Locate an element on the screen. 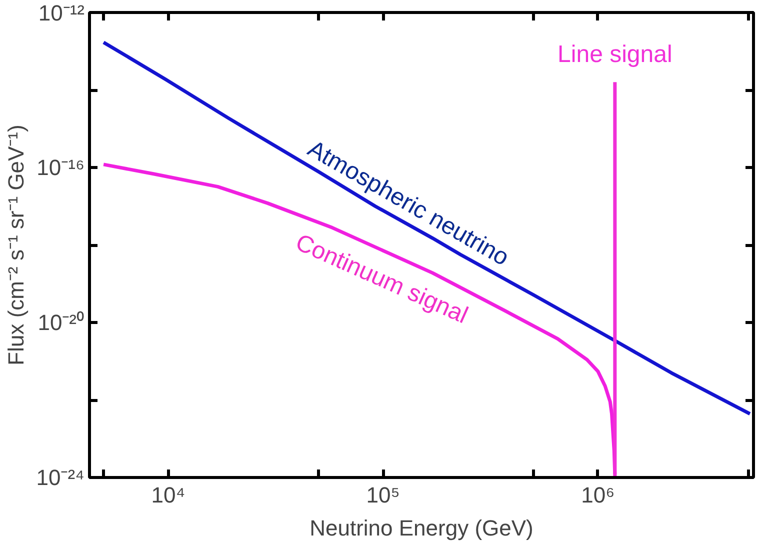 The image size is (761, 543). y-axis-title: Flux (cm⁻² s⁻¹ sr⁻¹ GeV⁻¹) is located at coordinates (15, 245).